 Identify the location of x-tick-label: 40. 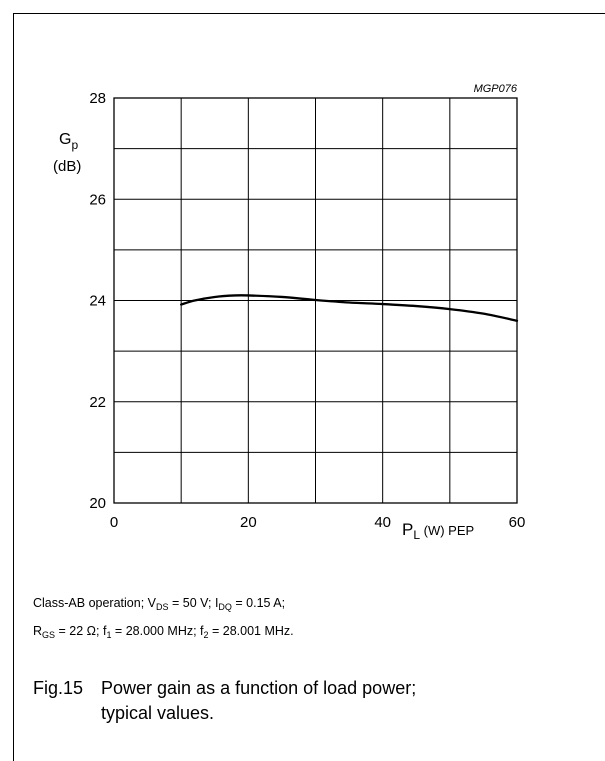
(382, 522).